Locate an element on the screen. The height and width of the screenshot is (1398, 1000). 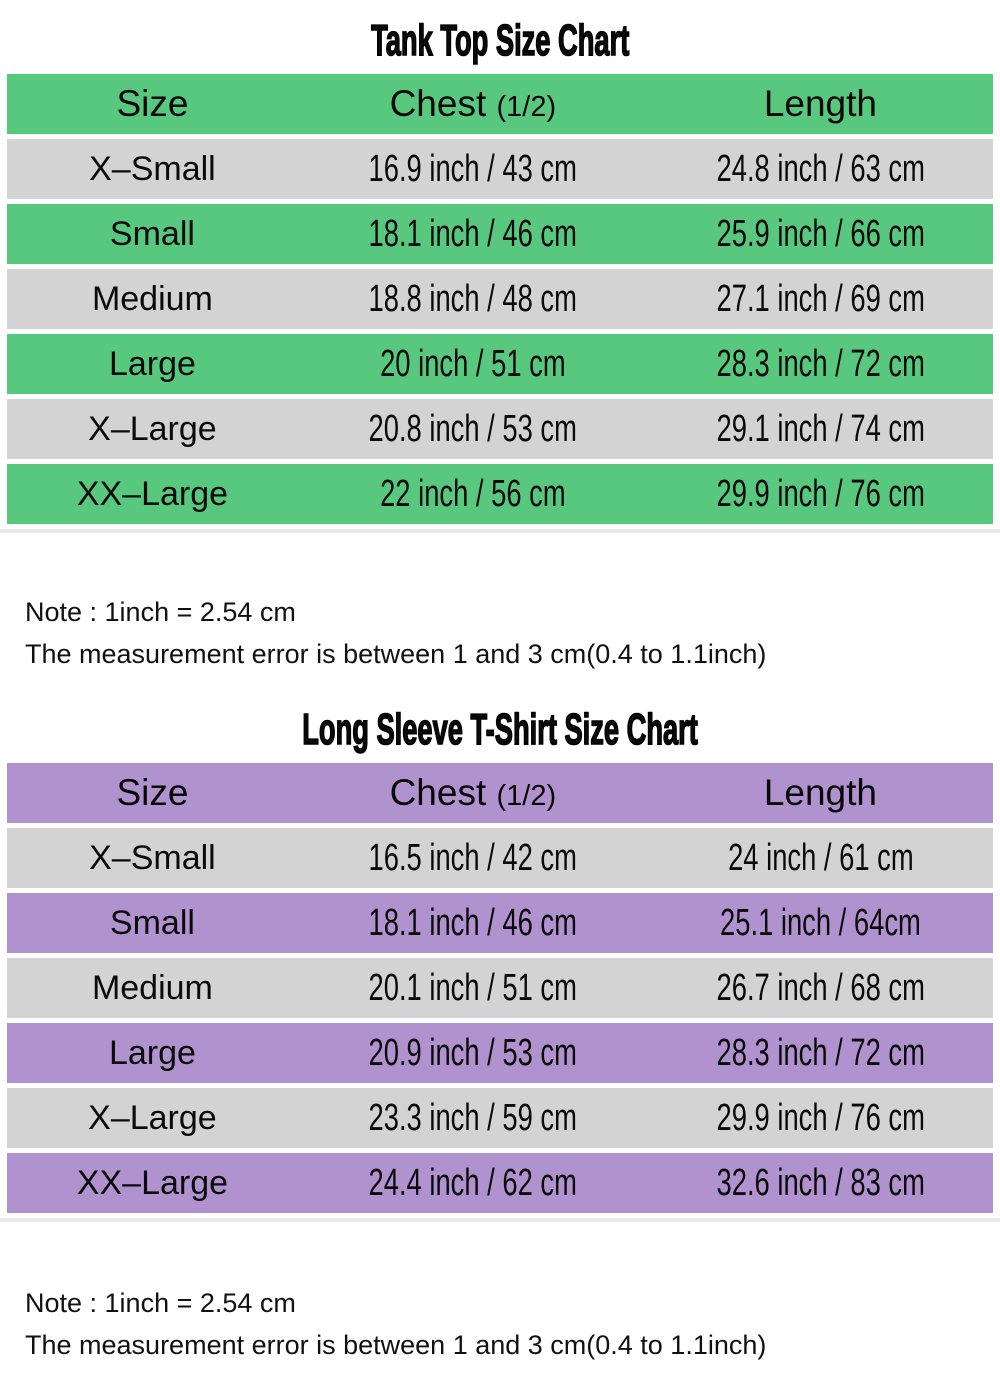
length-cell-text: 26.7 inch / 68 cm is located at coordinates (820, 987).